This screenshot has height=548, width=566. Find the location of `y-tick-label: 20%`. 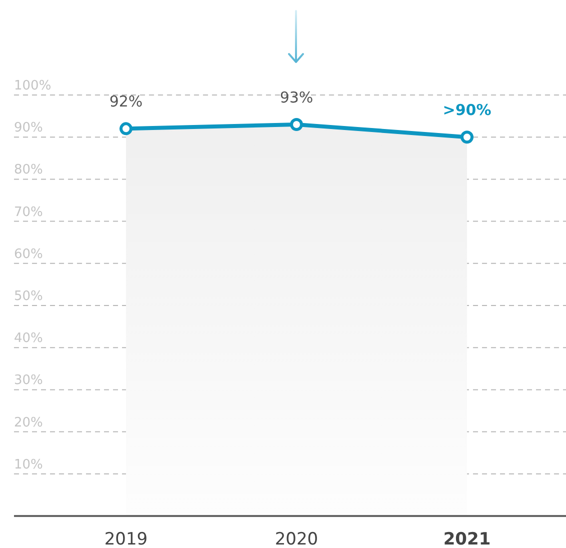

y-tick-label: 20% is located at coordinates (28, 422).